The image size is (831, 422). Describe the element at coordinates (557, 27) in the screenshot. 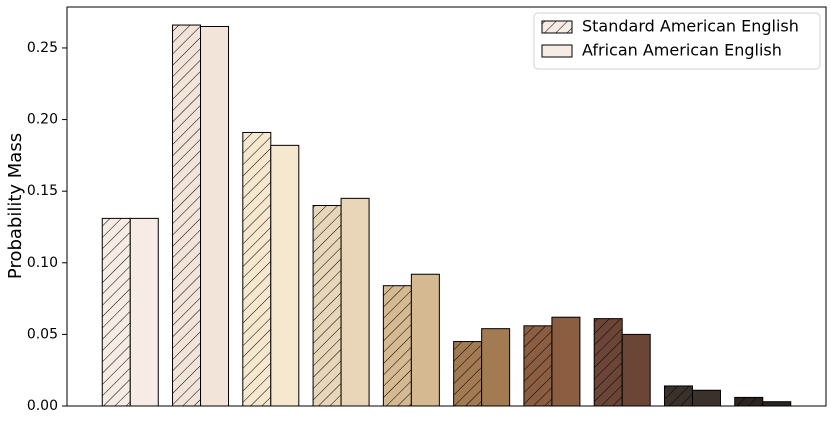

I see `legend-hatch` at that location.